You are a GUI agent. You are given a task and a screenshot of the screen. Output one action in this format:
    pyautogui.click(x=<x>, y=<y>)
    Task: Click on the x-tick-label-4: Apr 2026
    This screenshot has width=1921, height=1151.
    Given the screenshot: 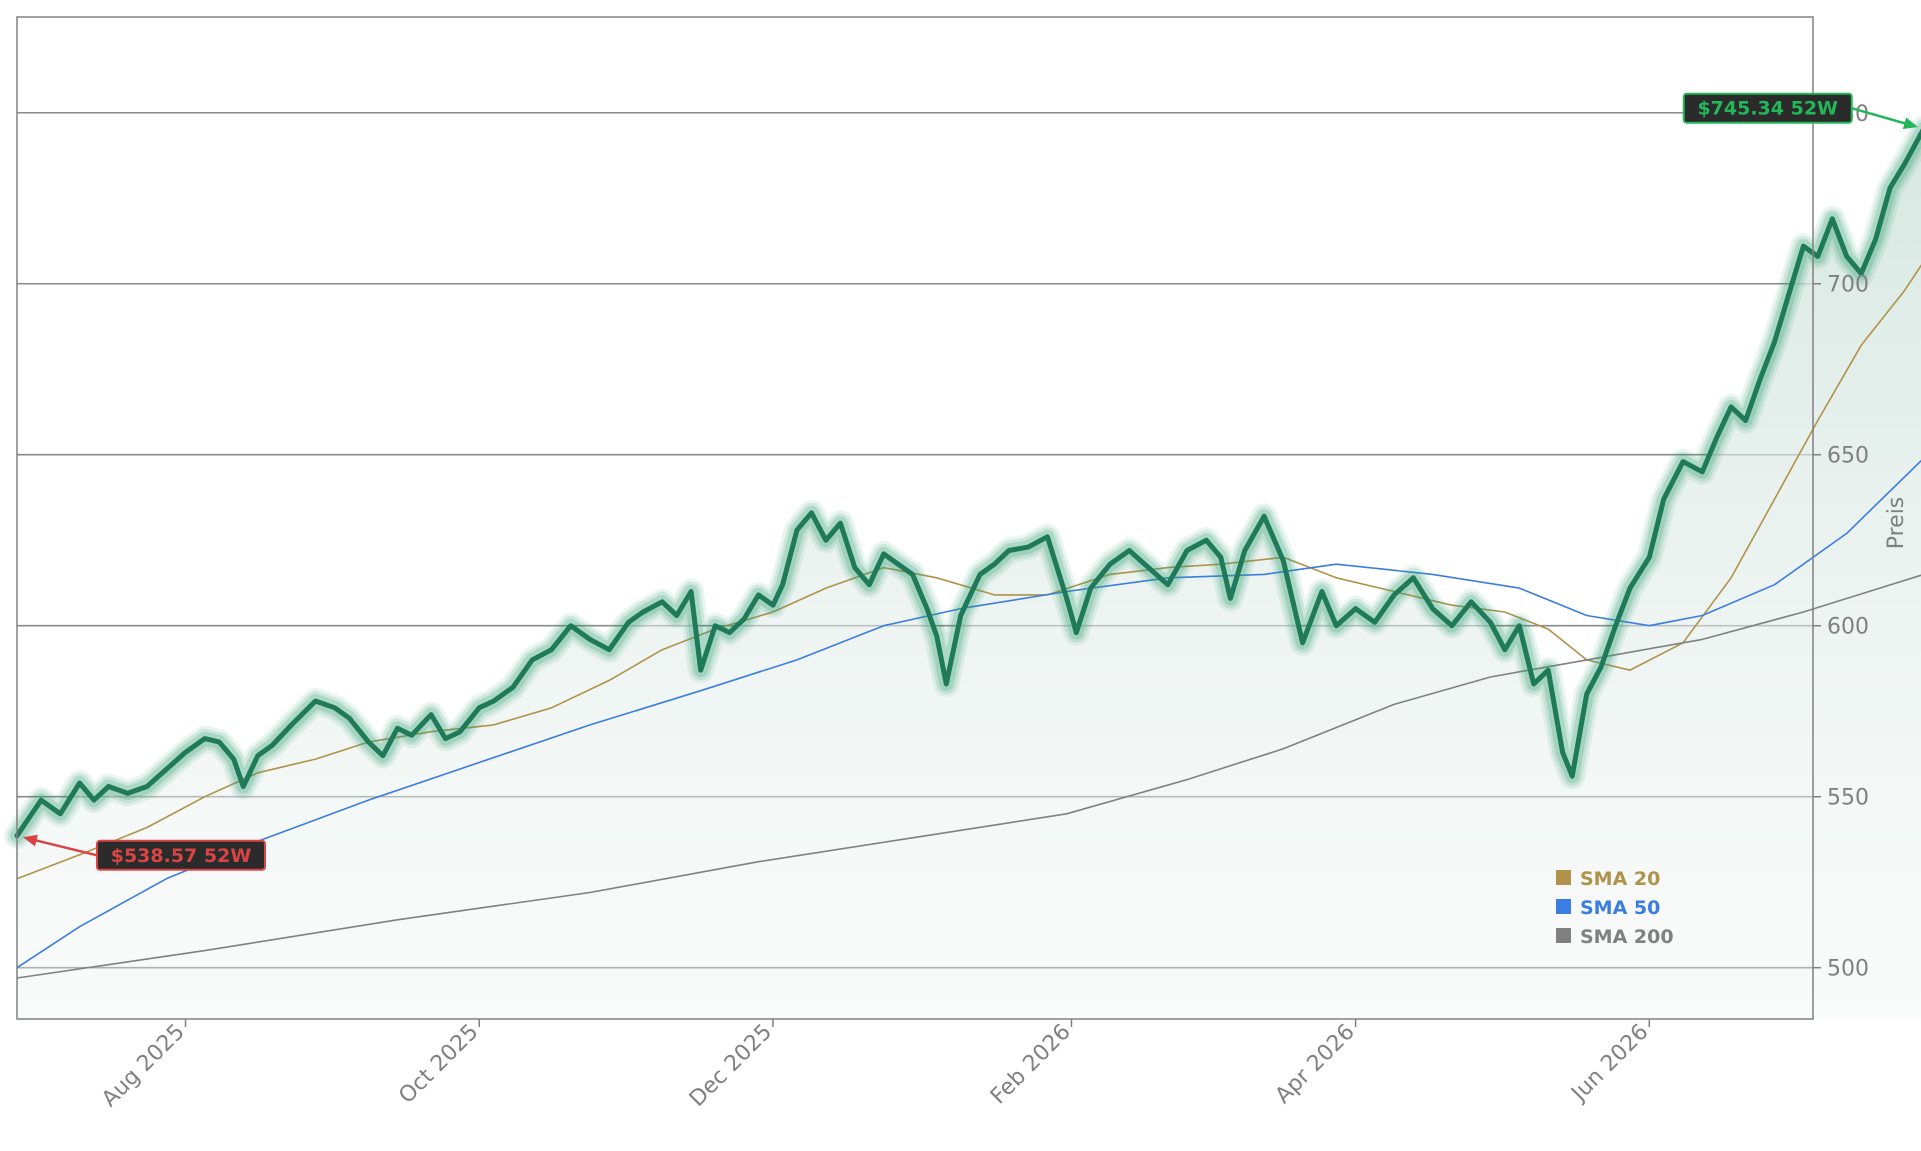 What is the action you would take?
    pyautogui.click(x=1315, y=1064)
    